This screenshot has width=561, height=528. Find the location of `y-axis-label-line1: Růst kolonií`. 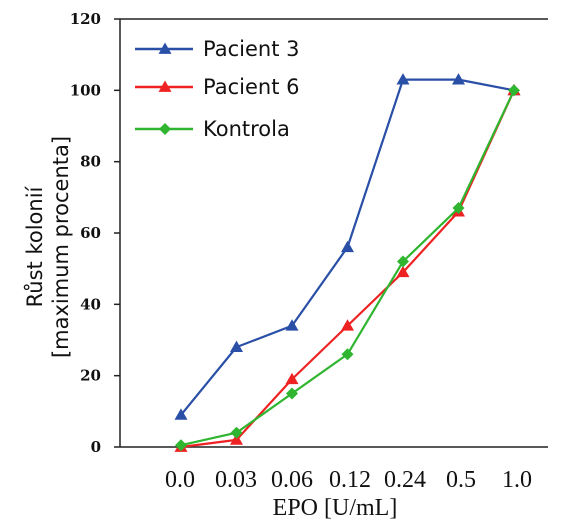

y-axis-label-line1: Růst kolonií is located at coordinates (35, 246).